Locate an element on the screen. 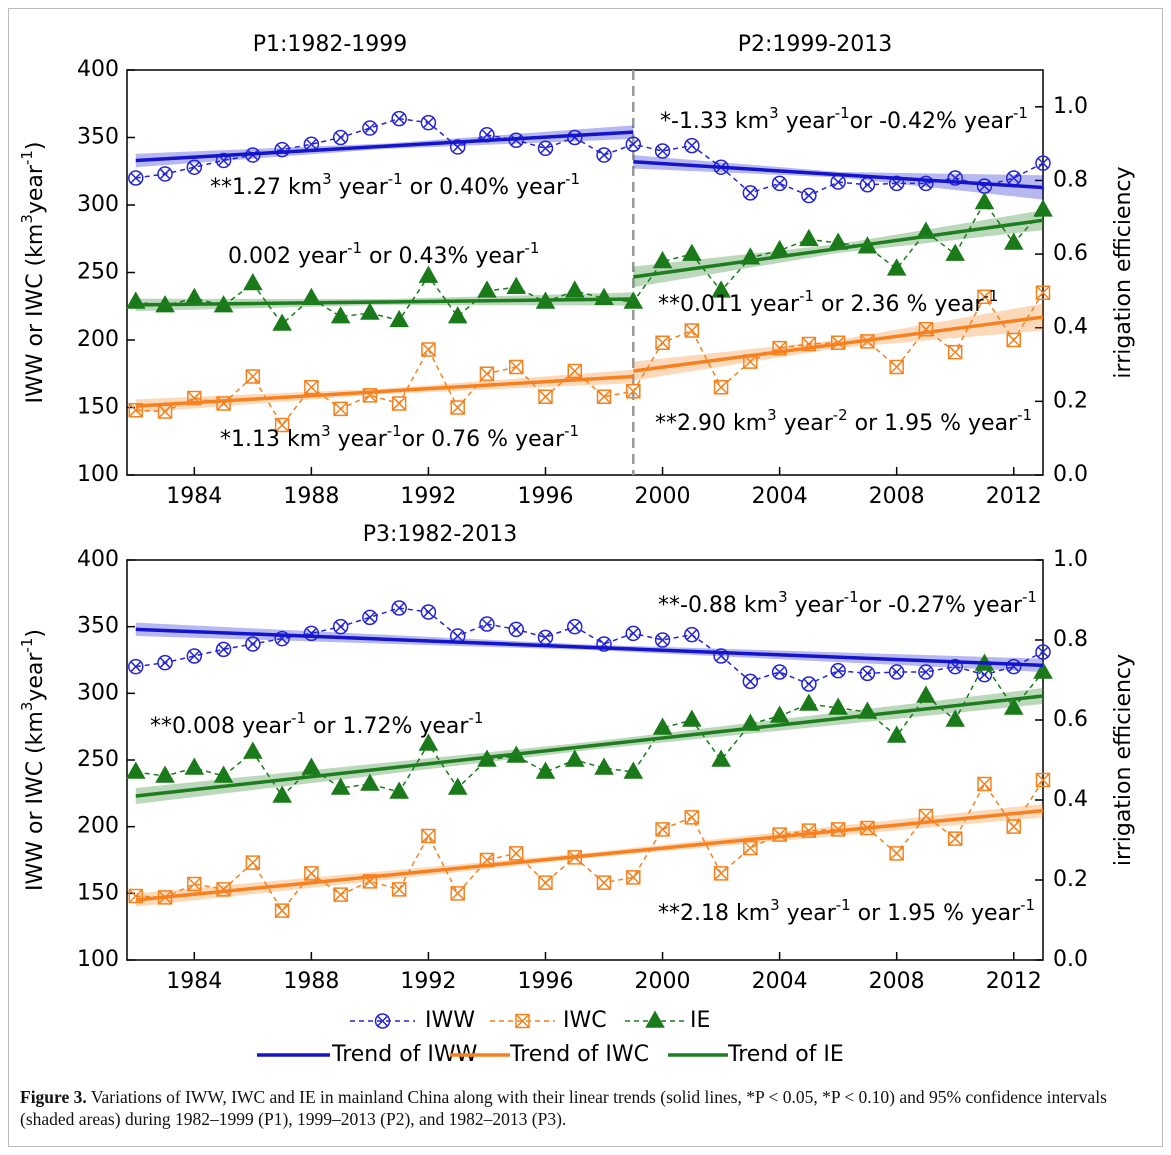 Image resolution: width=1171 pixels, height=1155 pixels. y-axis-label: IWW or IWC (km3year-1) is located at coordinates (33, 760).